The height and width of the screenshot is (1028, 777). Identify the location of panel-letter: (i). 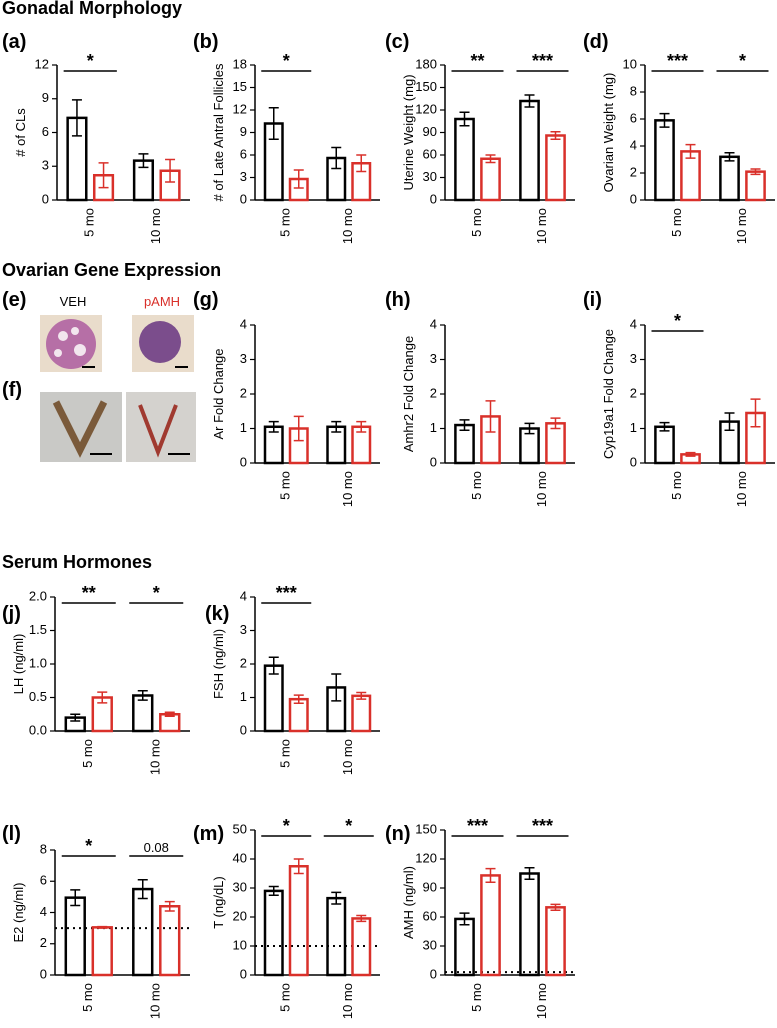
(592, 300).